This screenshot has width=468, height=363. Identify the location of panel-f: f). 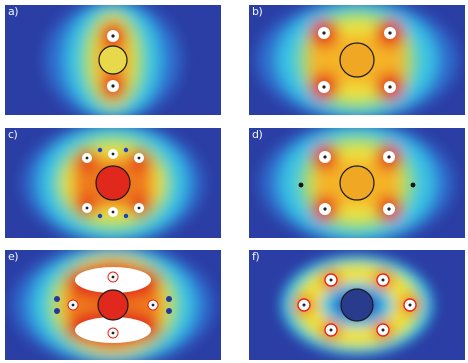
(357, 305).